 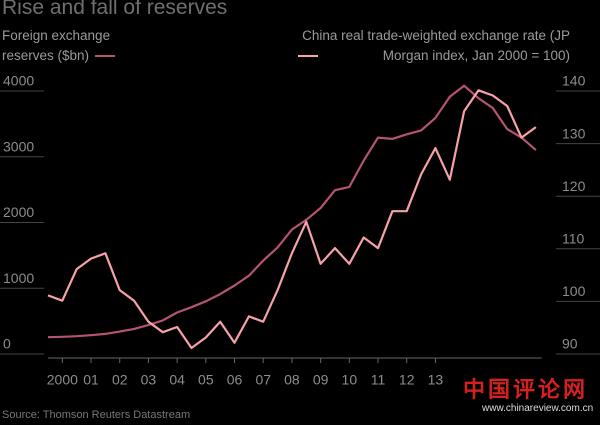 What do you see at coordinates (407, 380) in the screenshot?
I see `x-tick-label: 12` at bounding box center [407, 380].